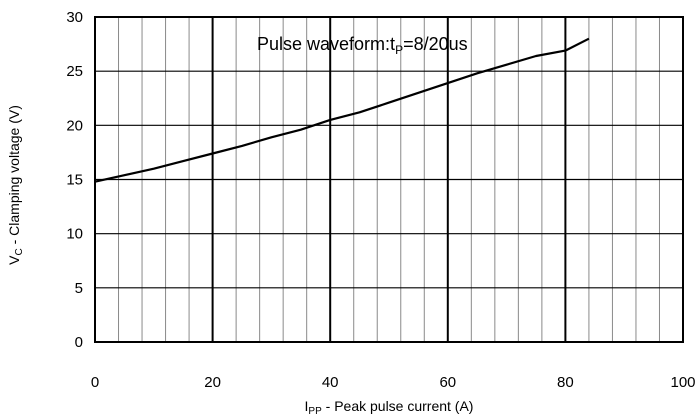 This screenshot has height=418, width=700. What do you see at coordinates (74, 17) in the screenshot?
I see `y-tick-label: 30` at bounding box center [74, 17].